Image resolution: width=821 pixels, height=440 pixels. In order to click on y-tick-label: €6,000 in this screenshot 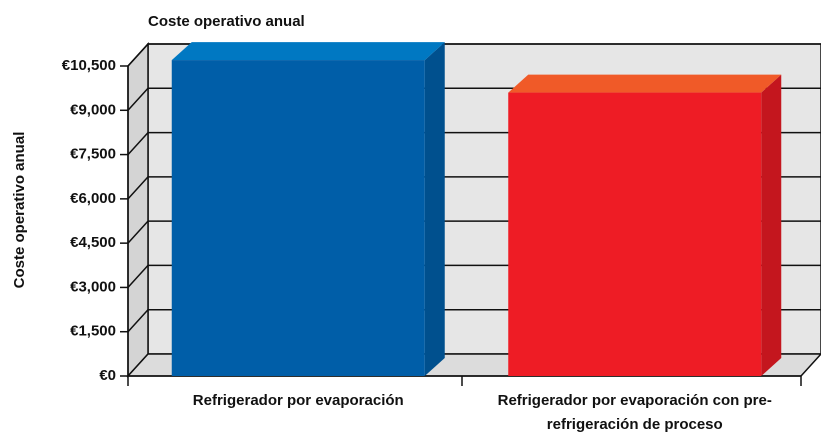, I will do `click(93, 198)`.